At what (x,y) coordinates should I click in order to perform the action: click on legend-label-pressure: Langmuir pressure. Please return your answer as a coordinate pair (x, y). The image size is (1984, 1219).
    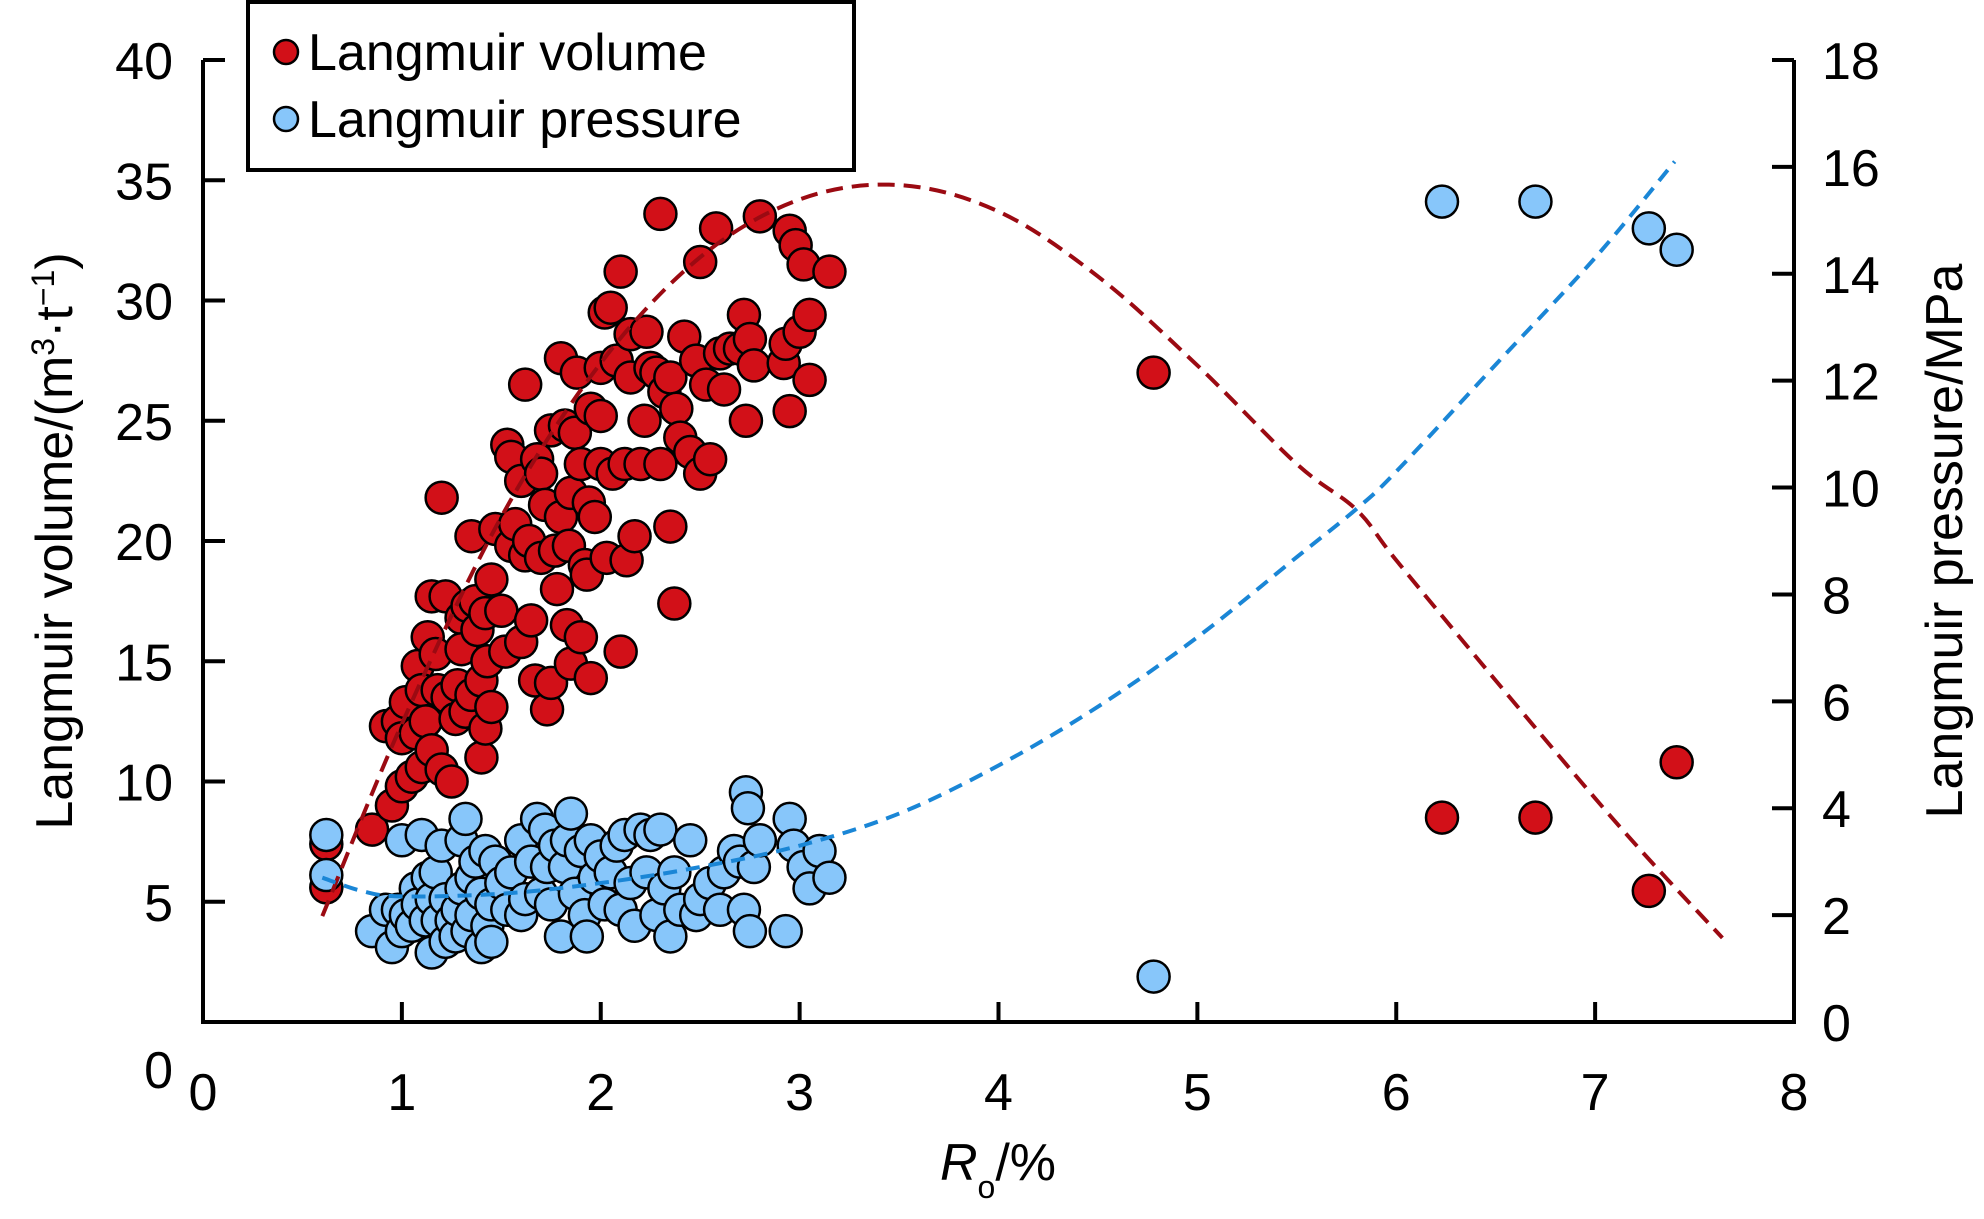
    Looking at the image, I should click on (525, 120).